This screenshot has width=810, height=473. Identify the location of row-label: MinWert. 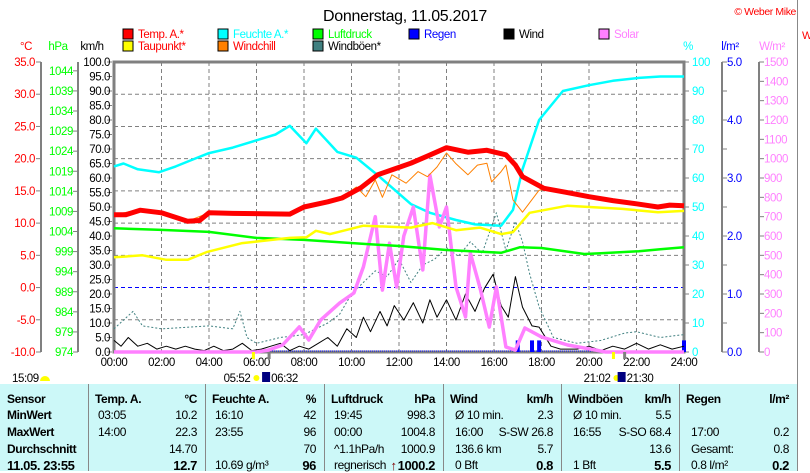
(29, 415).